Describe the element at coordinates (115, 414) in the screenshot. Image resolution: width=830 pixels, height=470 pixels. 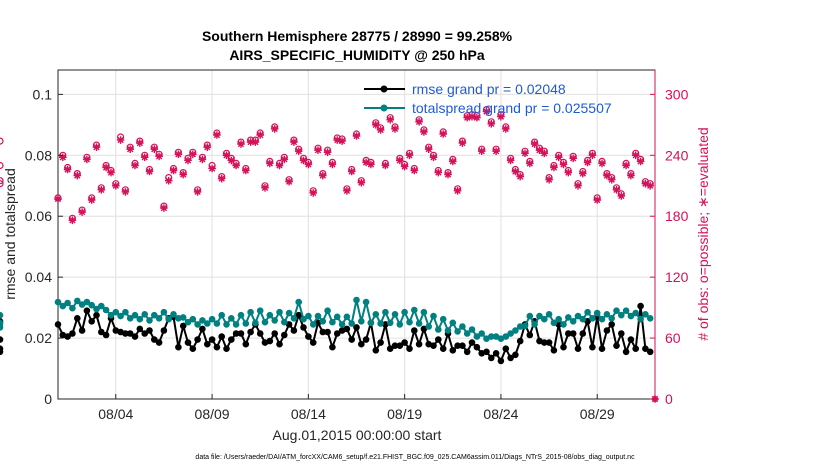
I see `x-tick-label: 08/04` at that location.